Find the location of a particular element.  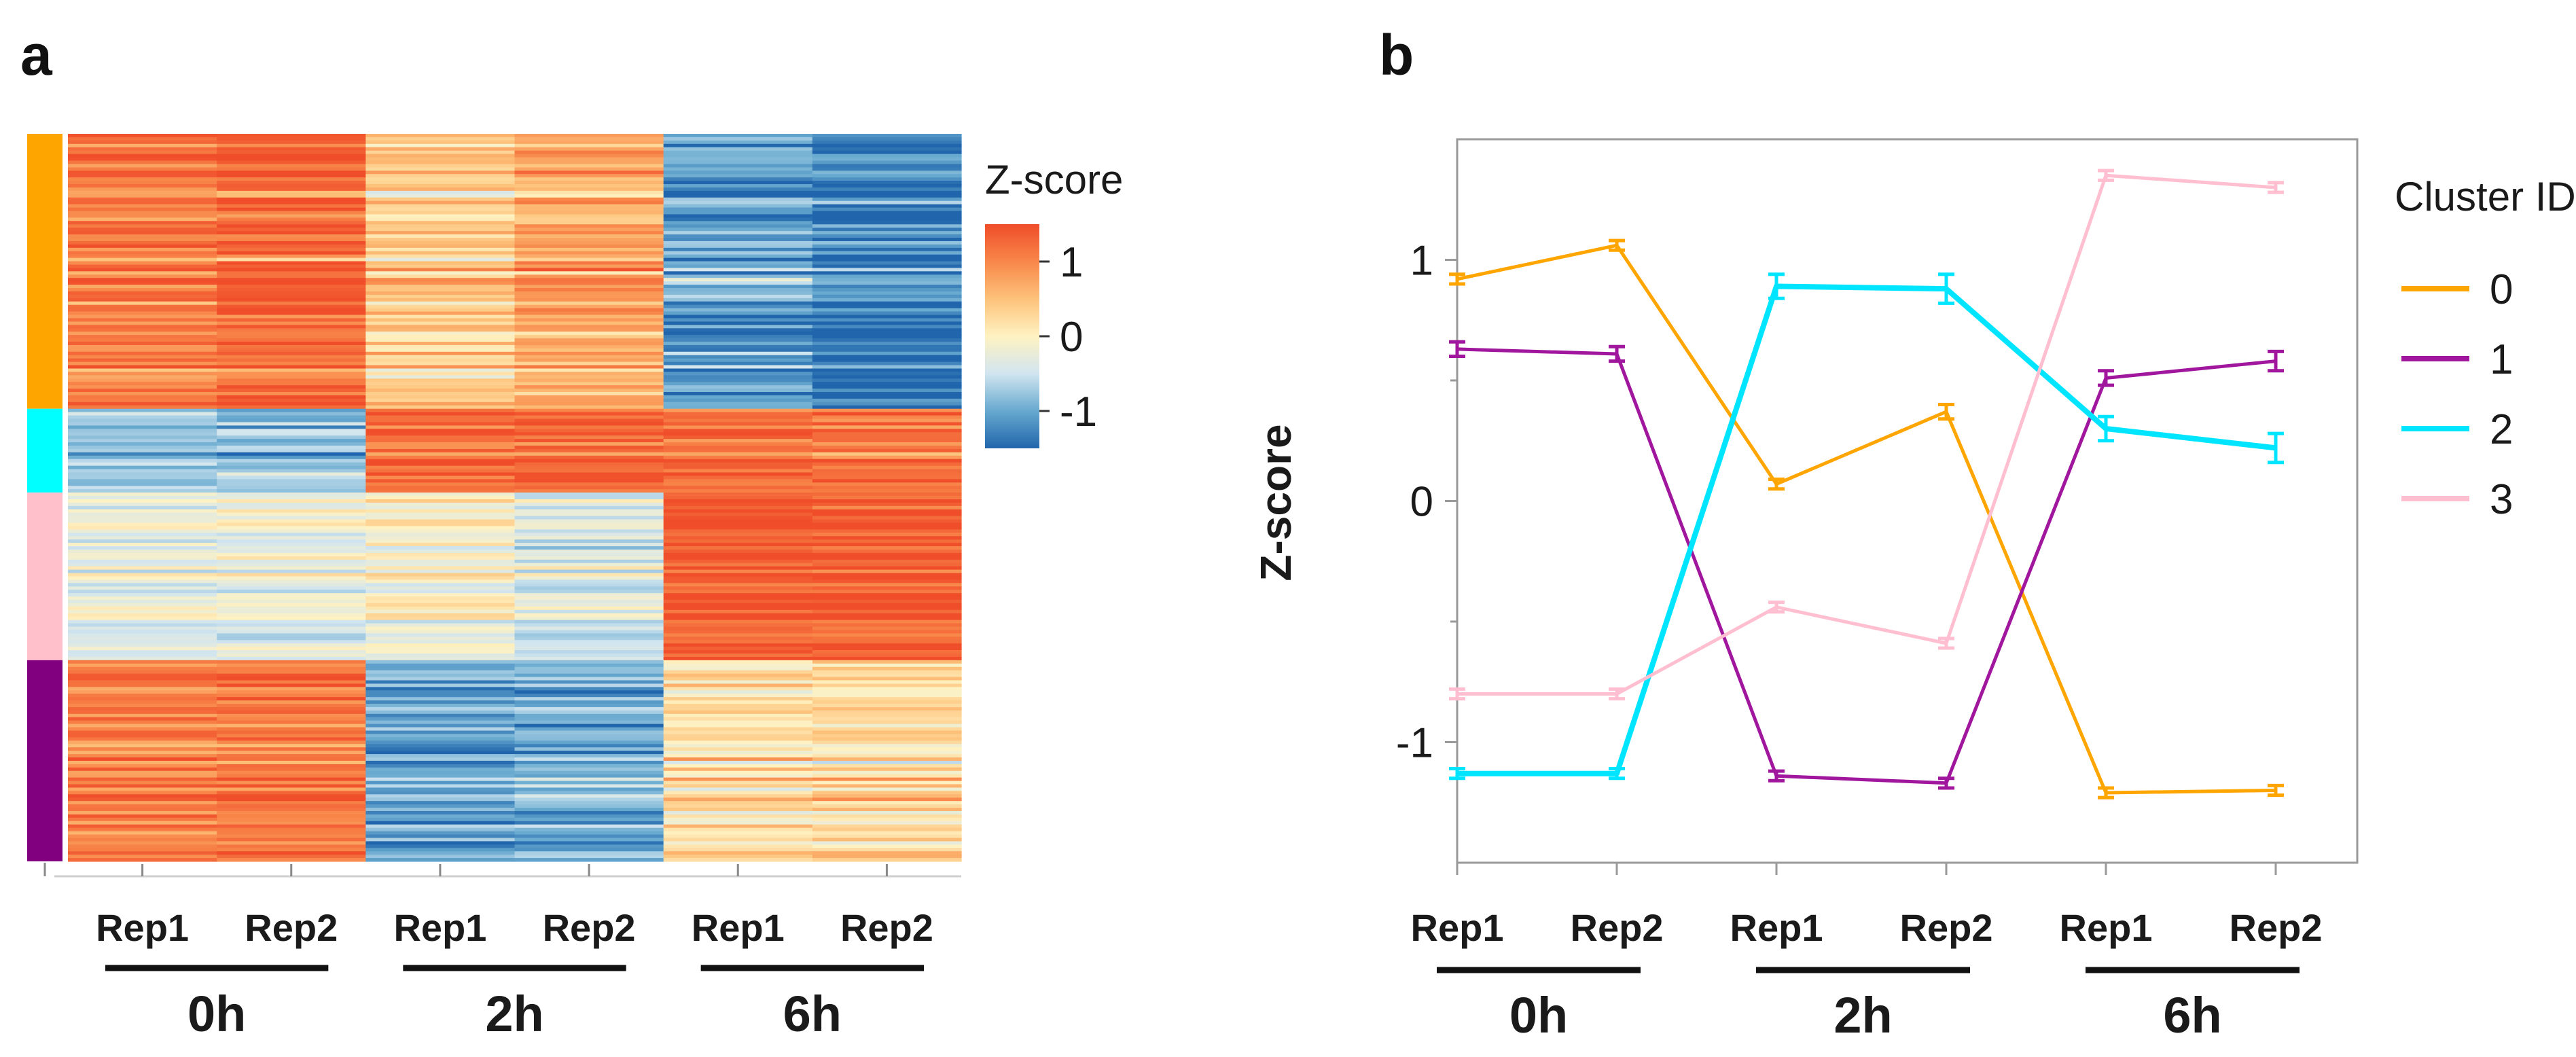

panel-b-letter: b is located at coordinates (1397, 55).